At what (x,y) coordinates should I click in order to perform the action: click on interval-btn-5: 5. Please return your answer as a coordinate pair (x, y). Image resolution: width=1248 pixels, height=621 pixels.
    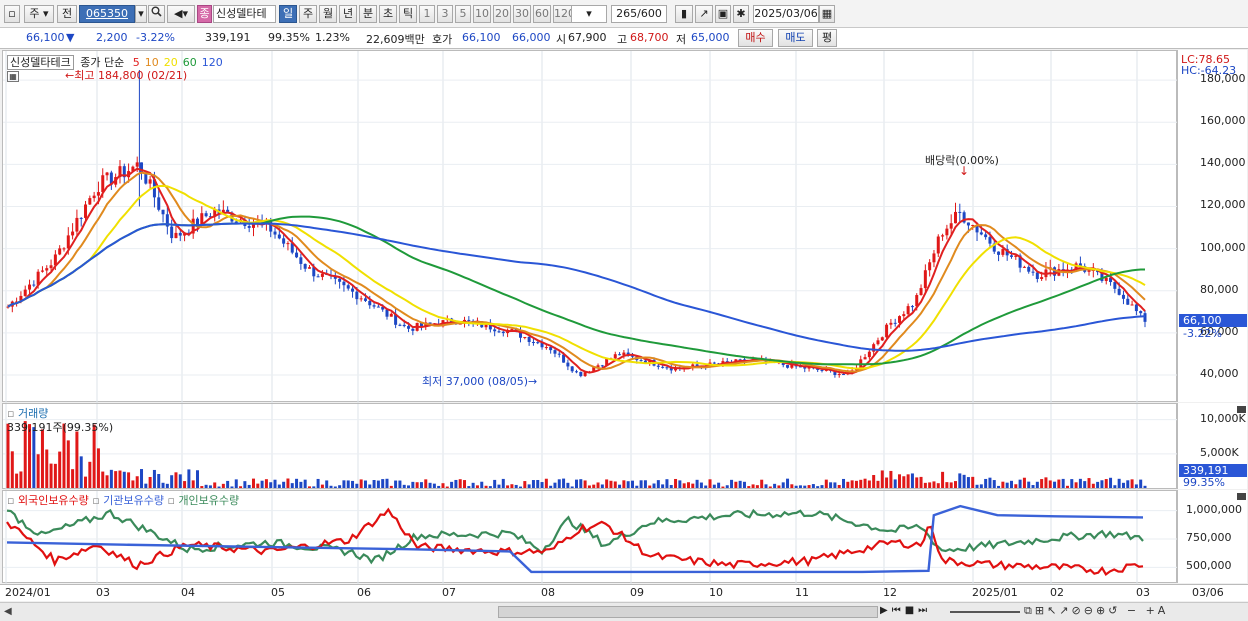
    Looking at the image, I should click on (463, 14).